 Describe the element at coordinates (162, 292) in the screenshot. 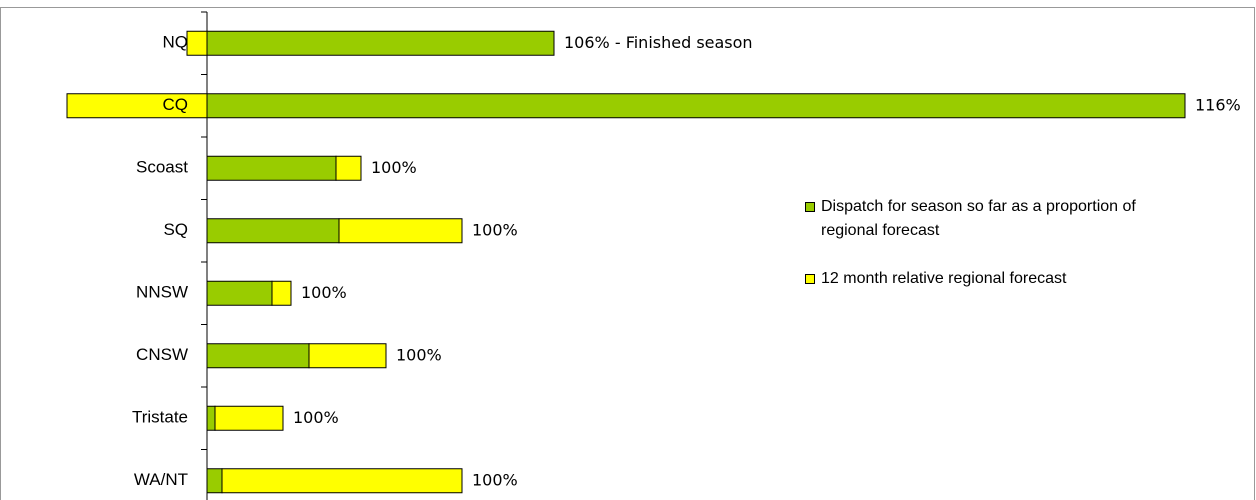

I see `category-label: NNSW` at that location.